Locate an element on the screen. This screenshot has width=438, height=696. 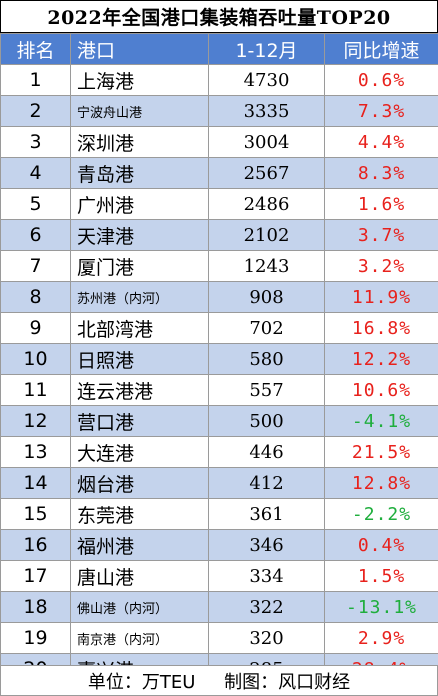
growth-cell: 1.6% is located at coordinates (381, 204).